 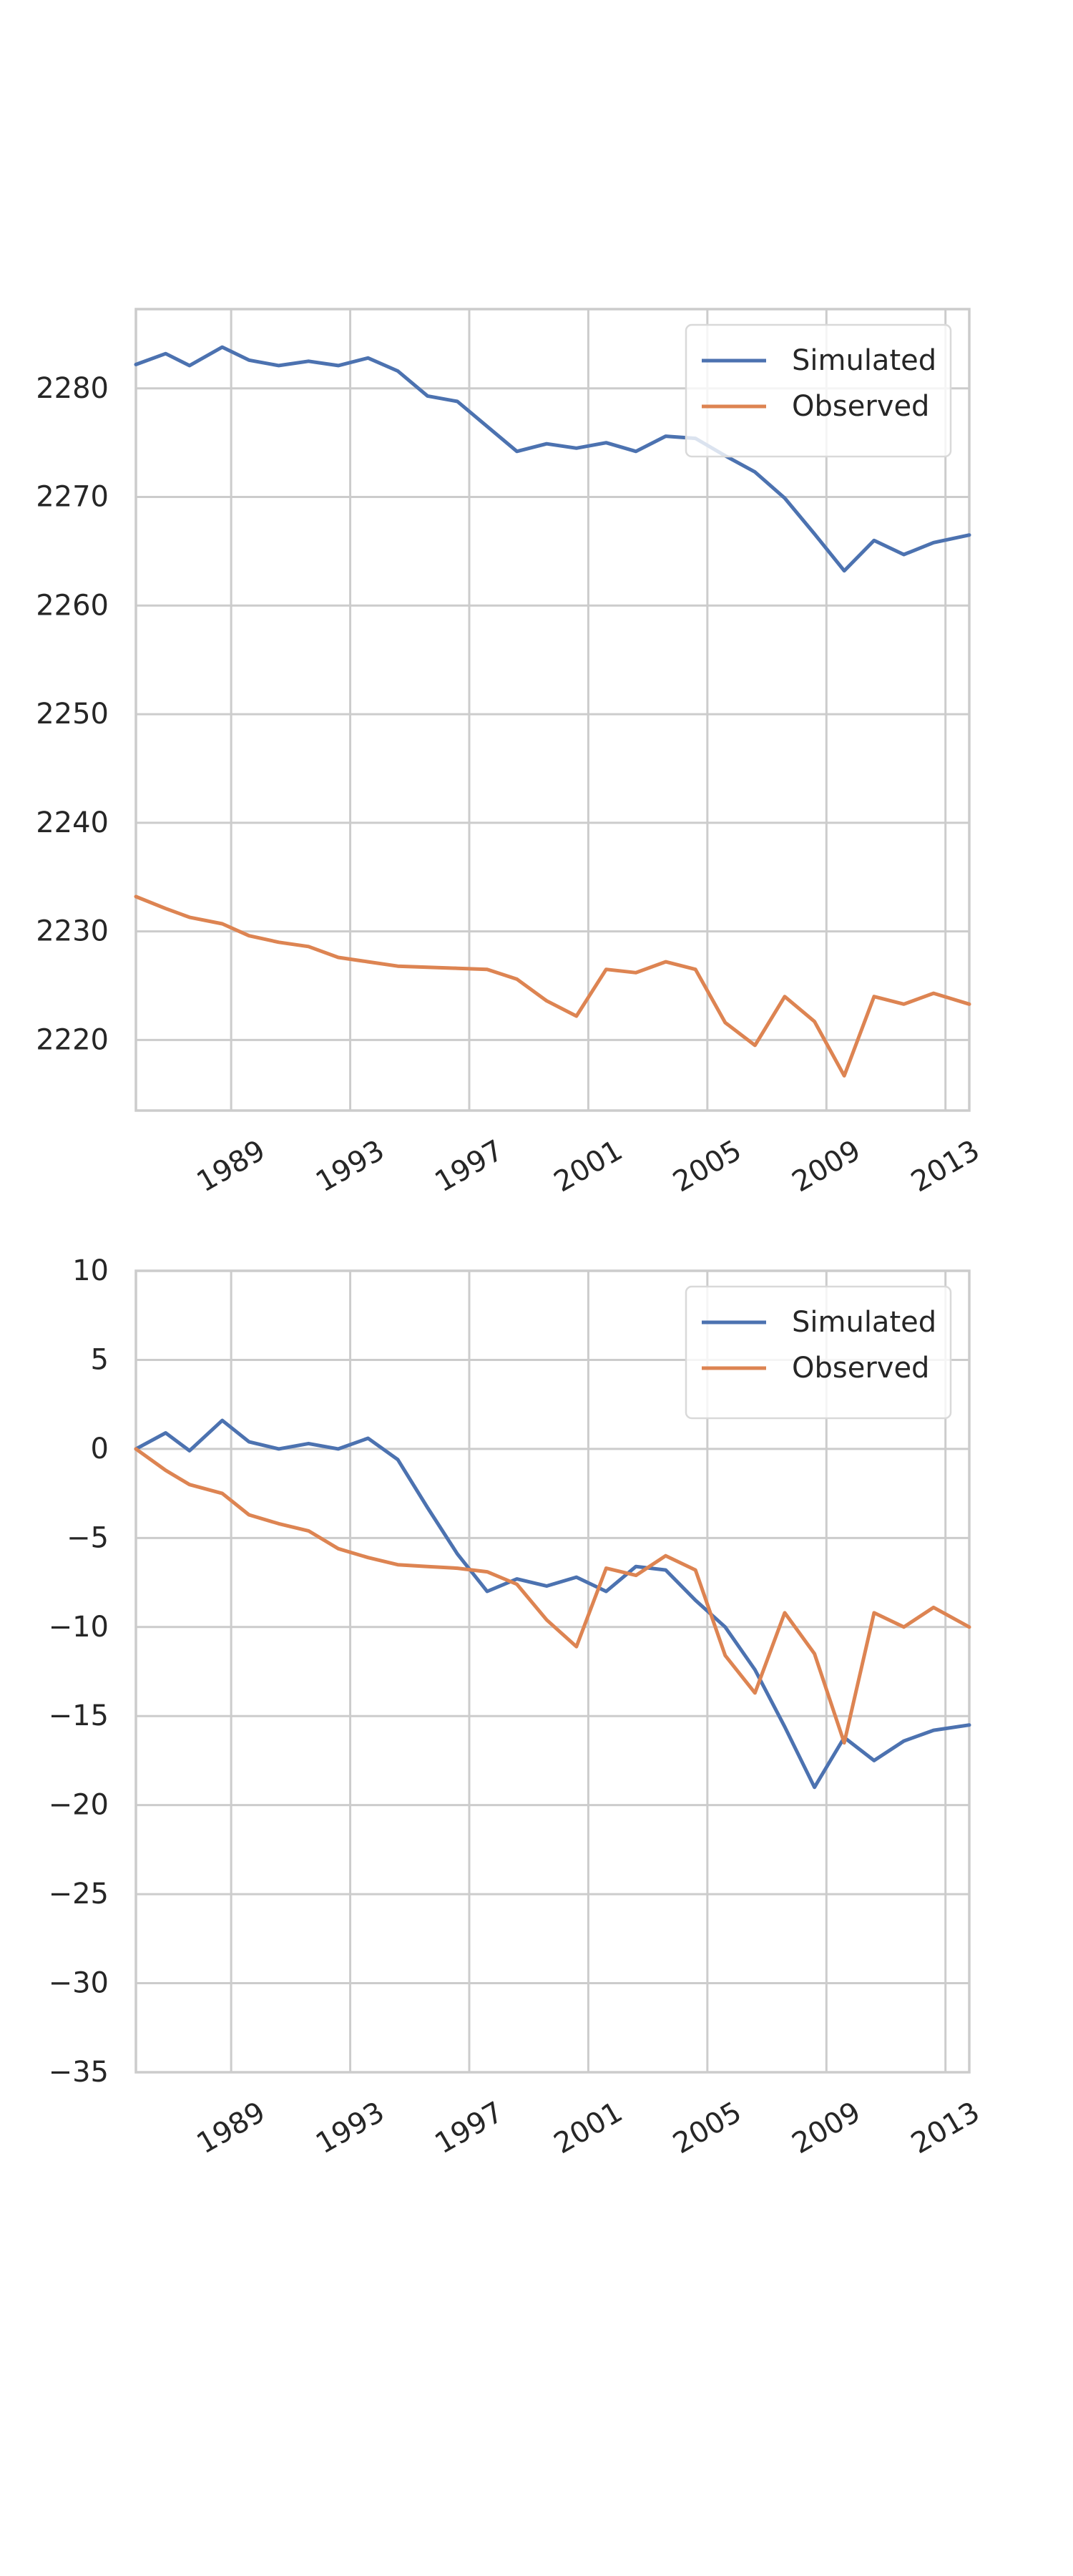 What do you see at coordinates (72, 605) in the screenshot?
I see `y-tick-label: 2260` at bounding box center [72, 605].